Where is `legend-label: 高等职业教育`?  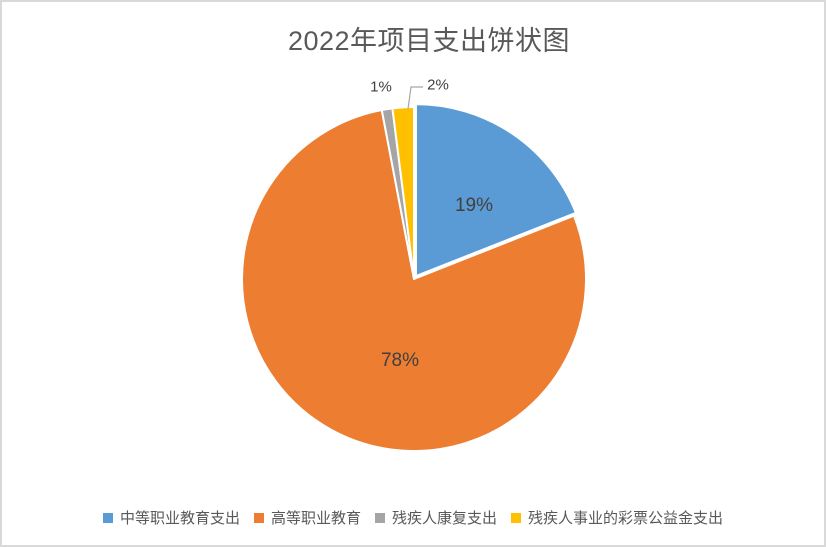
legend-label: 高等职业教育 is located at coordinates (315, 518).